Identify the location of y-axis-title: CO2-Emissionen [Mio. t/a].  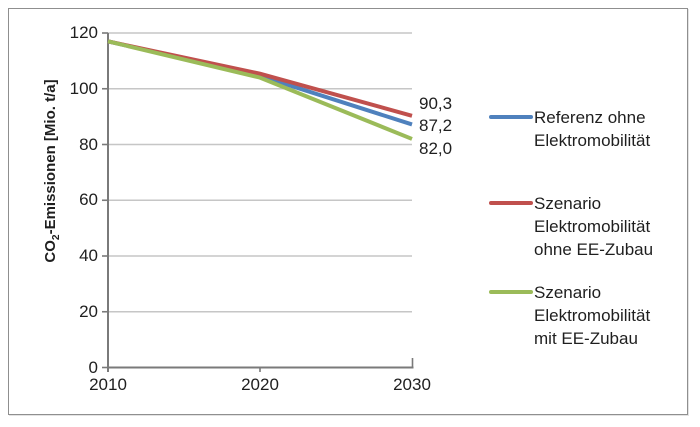
(52, 170).